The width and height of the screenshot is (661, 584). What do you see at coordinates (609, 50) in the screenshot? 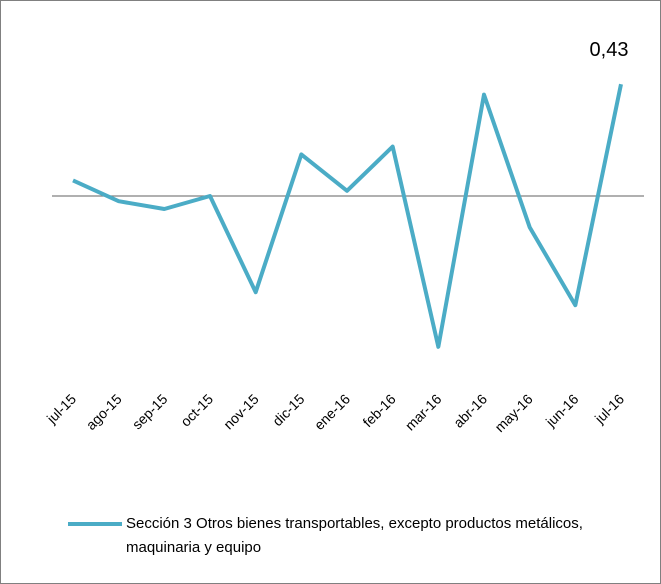
I see `data-label: 0,43` at bounding box center [609, 50].